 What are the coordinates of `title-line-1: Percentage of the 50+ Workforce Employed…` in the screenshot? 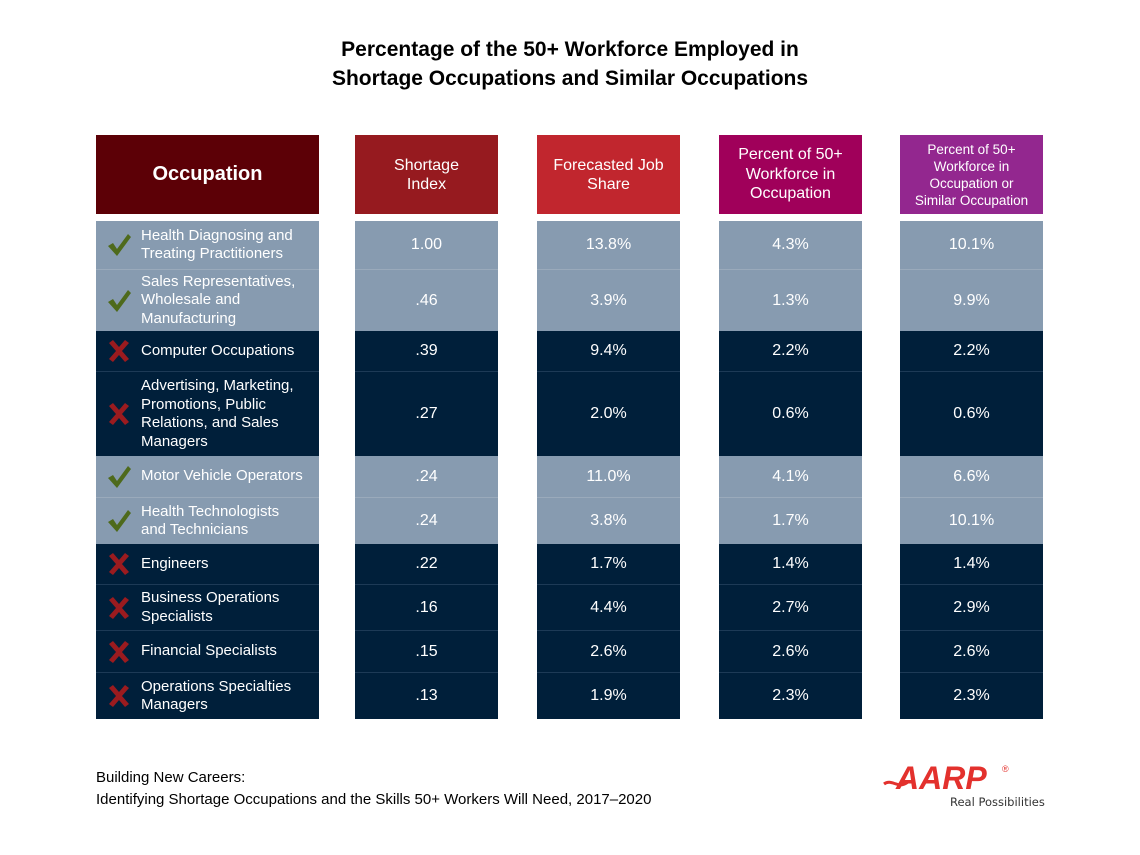 It's located at (570, 49).